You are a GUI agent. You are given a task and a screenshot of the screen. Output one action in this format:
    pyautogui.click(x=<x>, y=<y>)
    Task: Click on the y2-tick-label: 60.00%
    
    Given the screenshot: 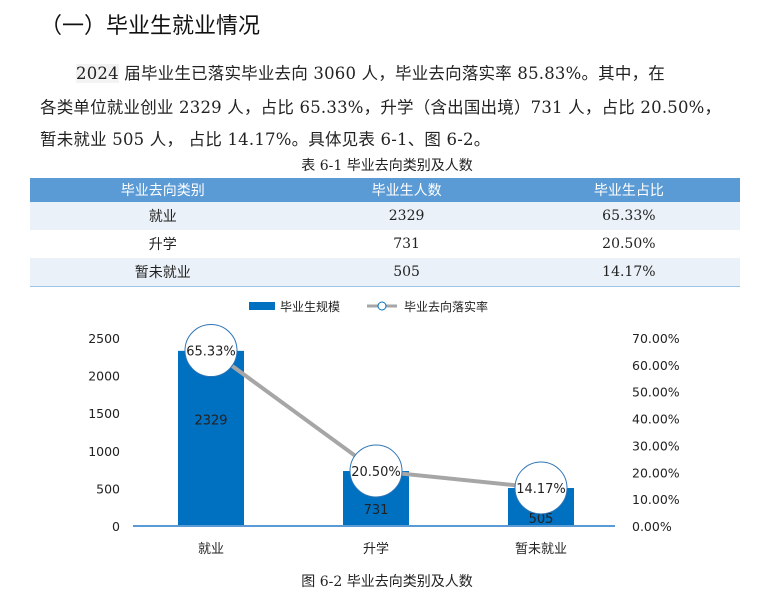 What is the action you would take?
    pyautogui.click(x=656, y=365)
    